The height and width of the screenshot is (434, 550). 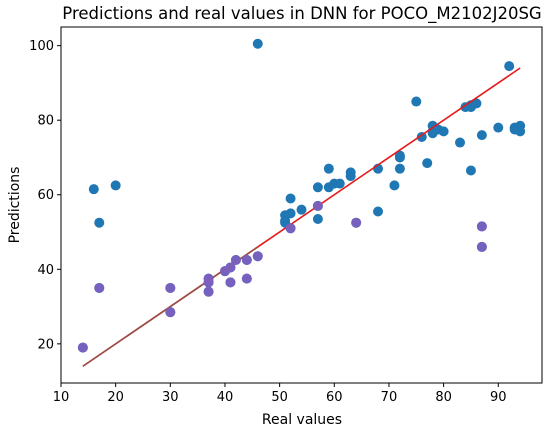 I want to click on y-axis: 20 40 60 80 100, so click(x=45, y=195).